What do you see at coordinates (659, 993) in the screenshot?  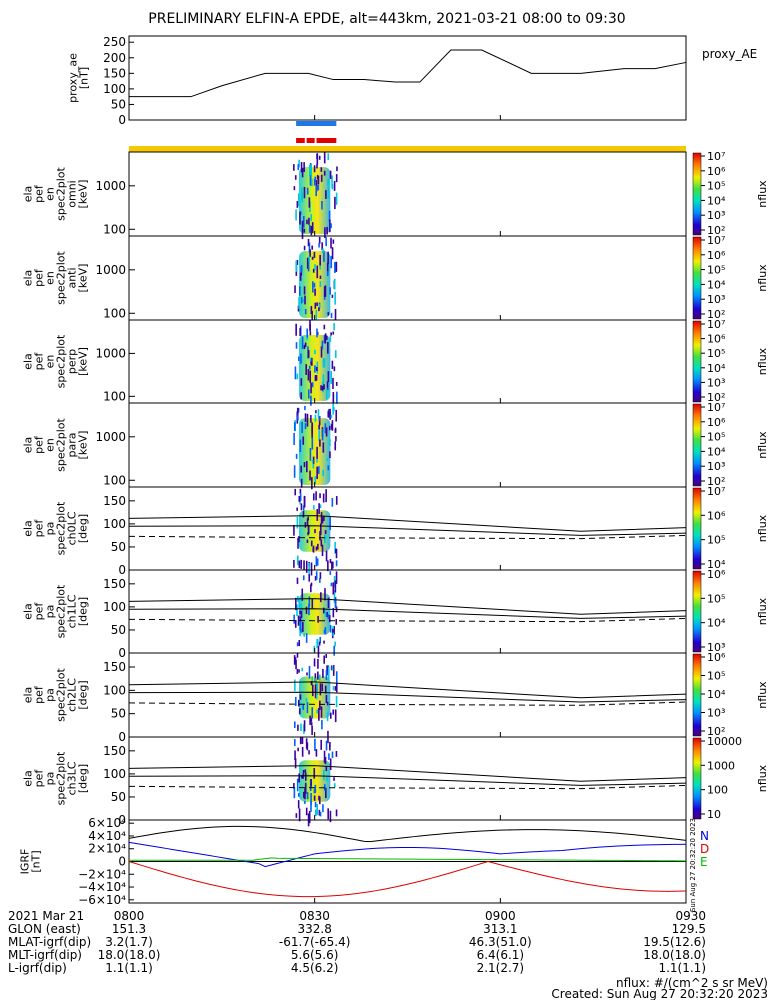 I see `footer-created: Created: Sun Aug 27 20:32:20 2023` at bounding box center [659, 993].